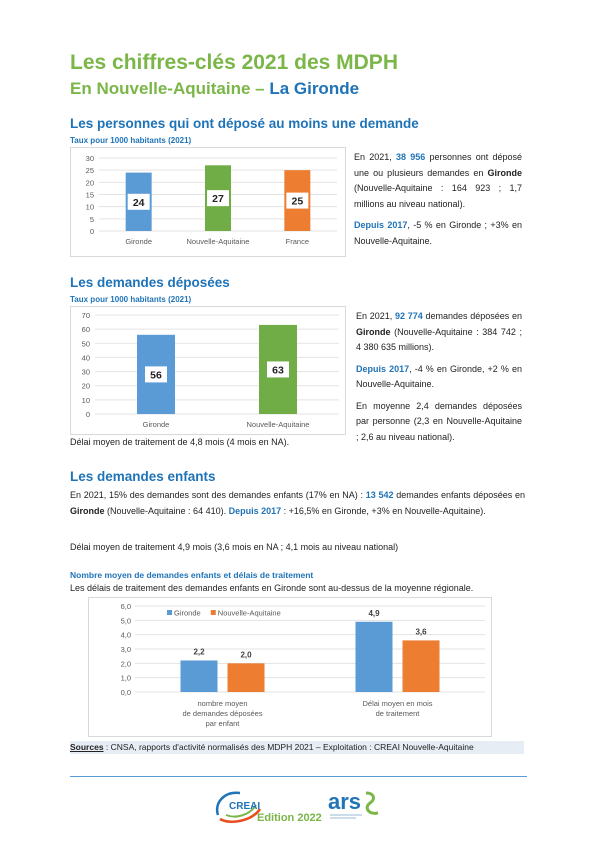 This screenshot has width=595, height=842. Describe the element at coordinates (379, 495) in the screenshot. I see `section3-count: 13 542` at that location.